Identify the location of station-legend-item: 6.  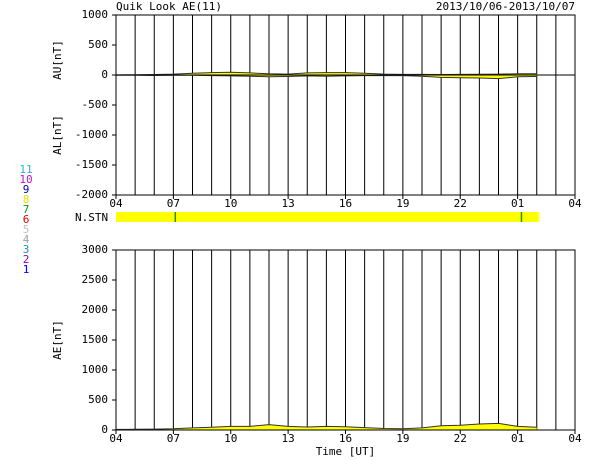
(26, 219).